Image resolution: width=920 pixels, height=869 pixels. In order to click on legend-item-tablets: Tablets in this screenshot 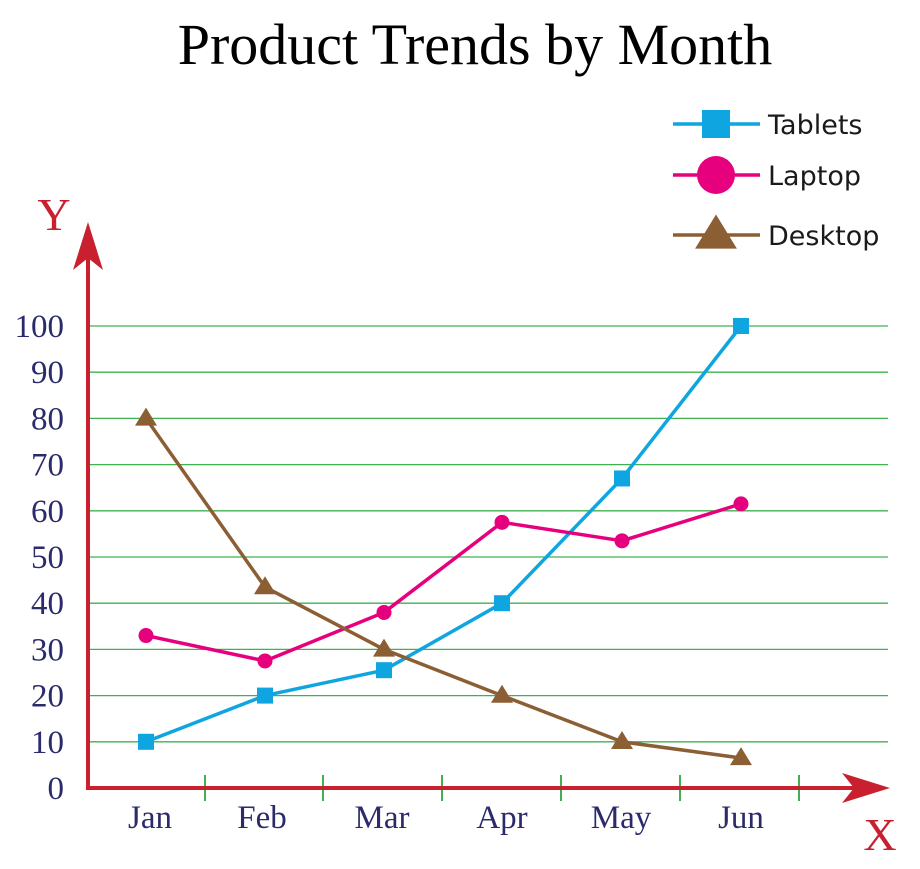, I will do `click(767, 125)`.